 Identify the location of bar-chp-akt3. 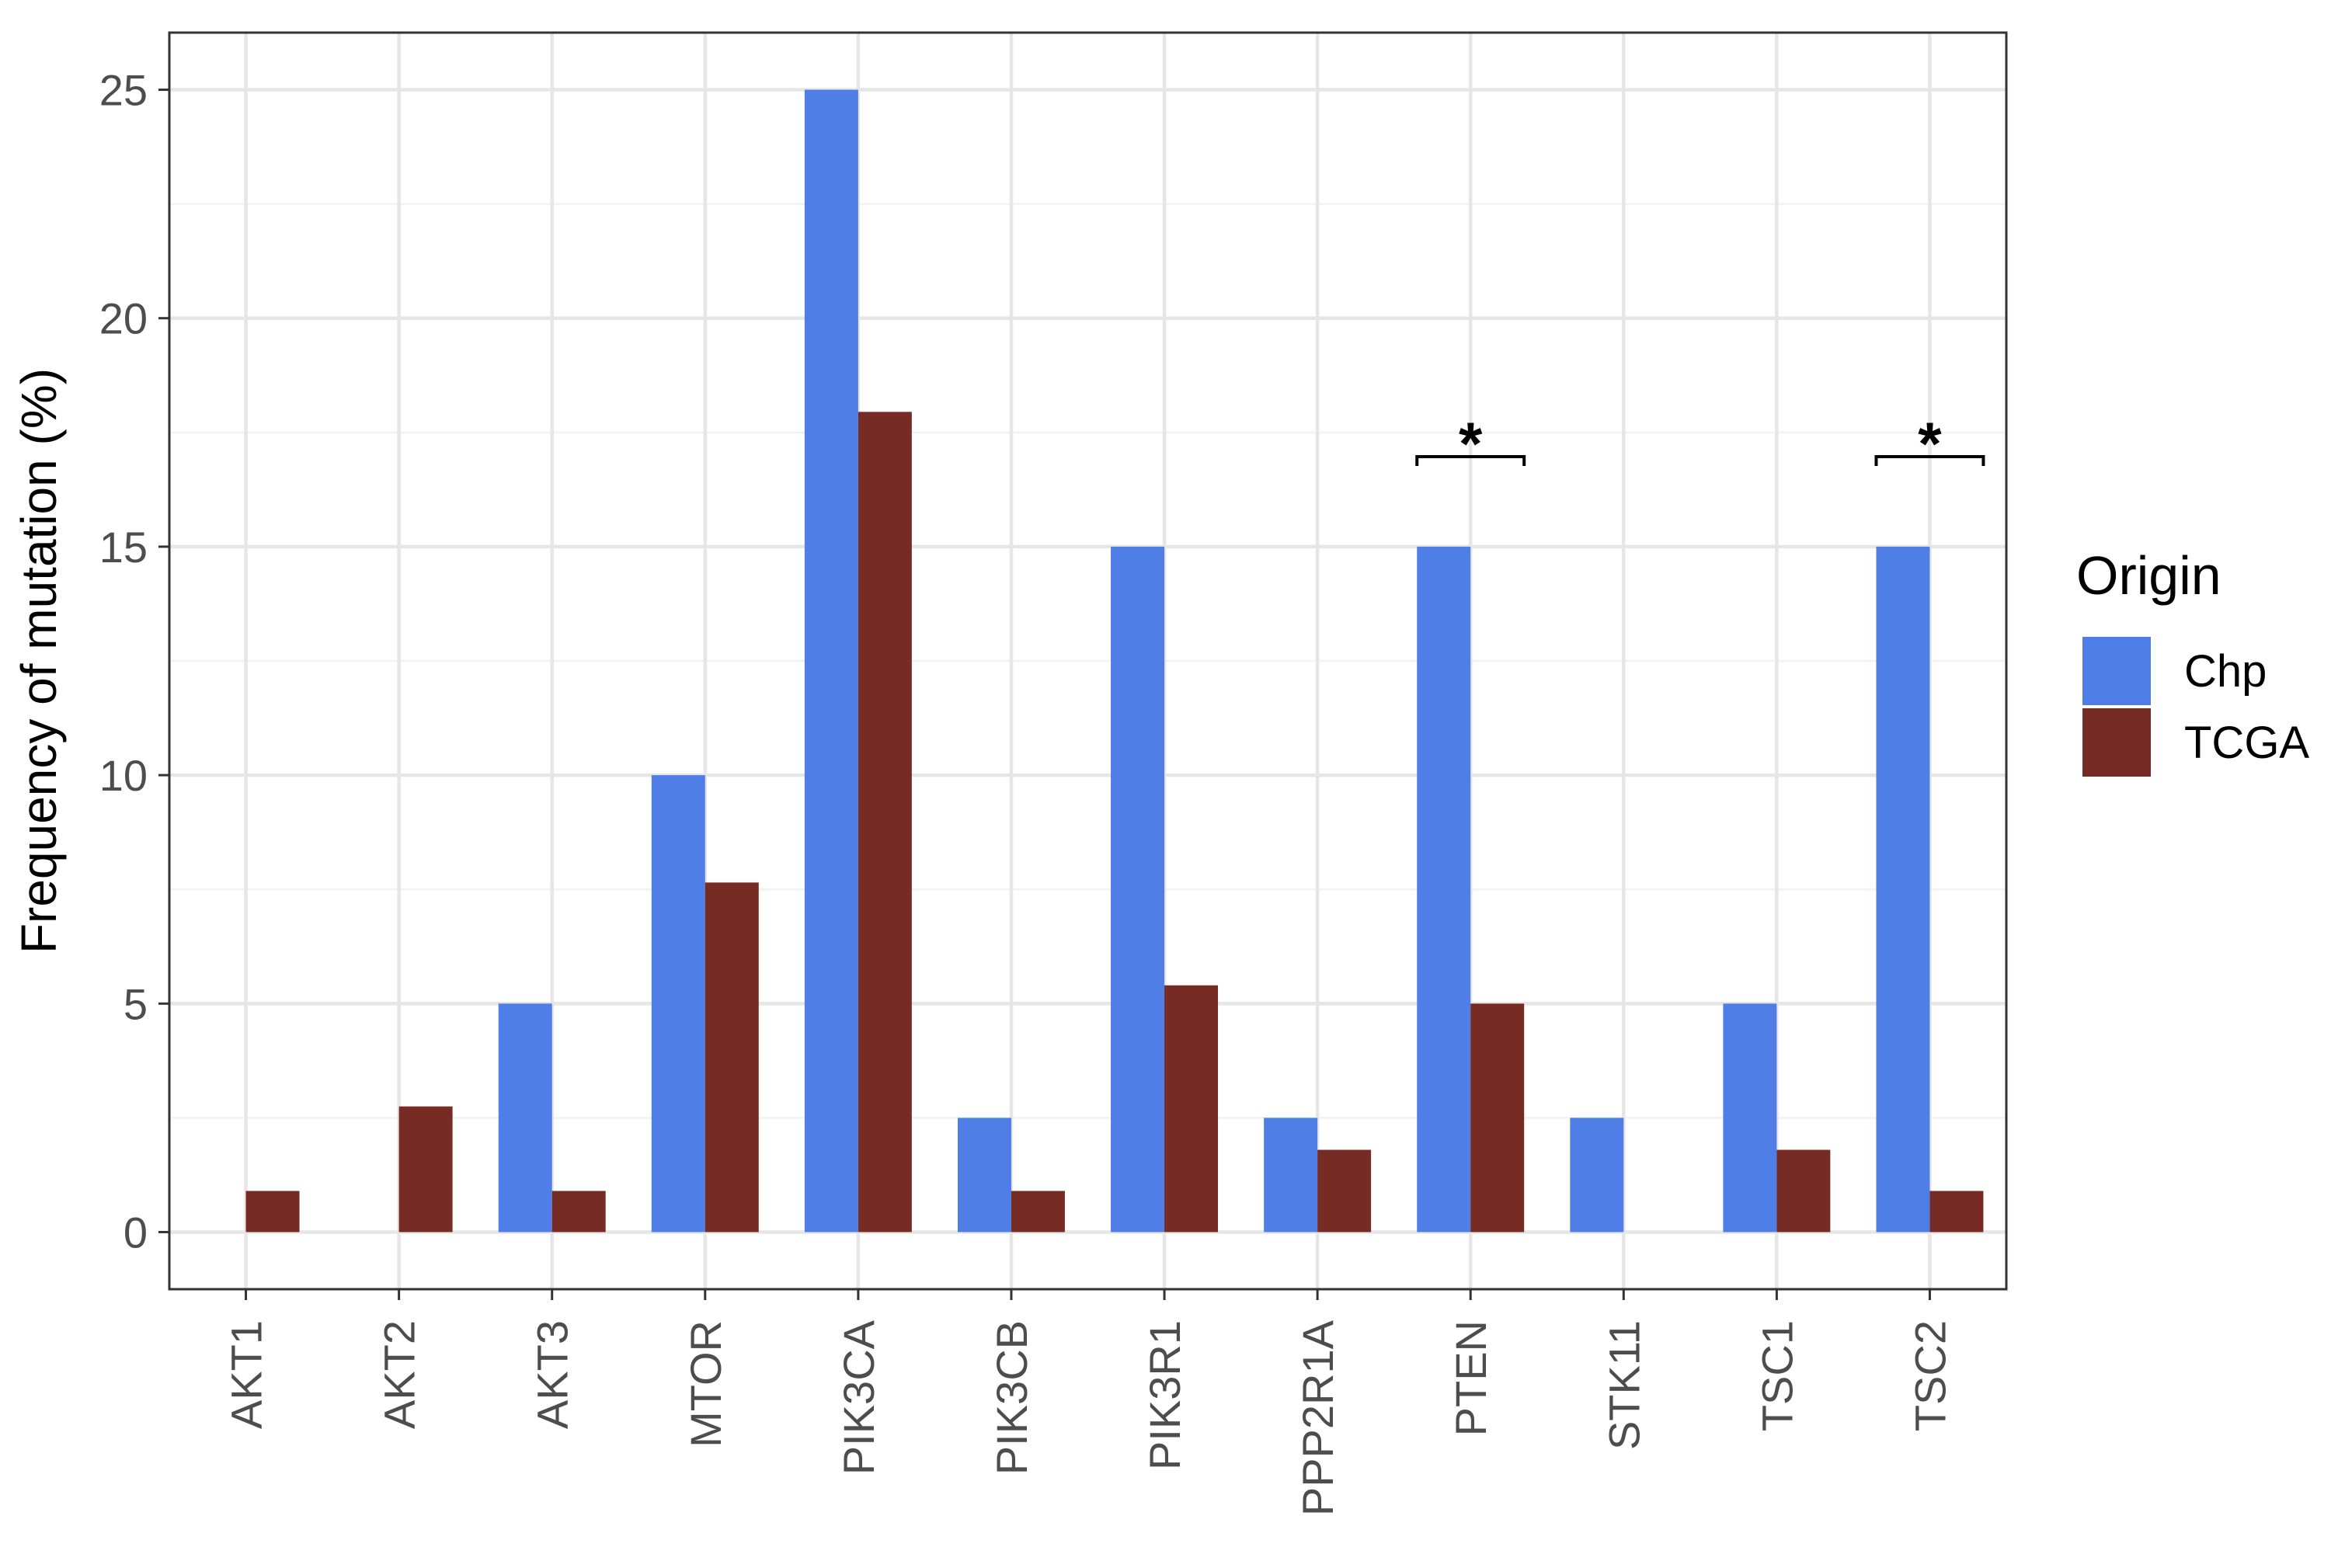
(525, 1118).